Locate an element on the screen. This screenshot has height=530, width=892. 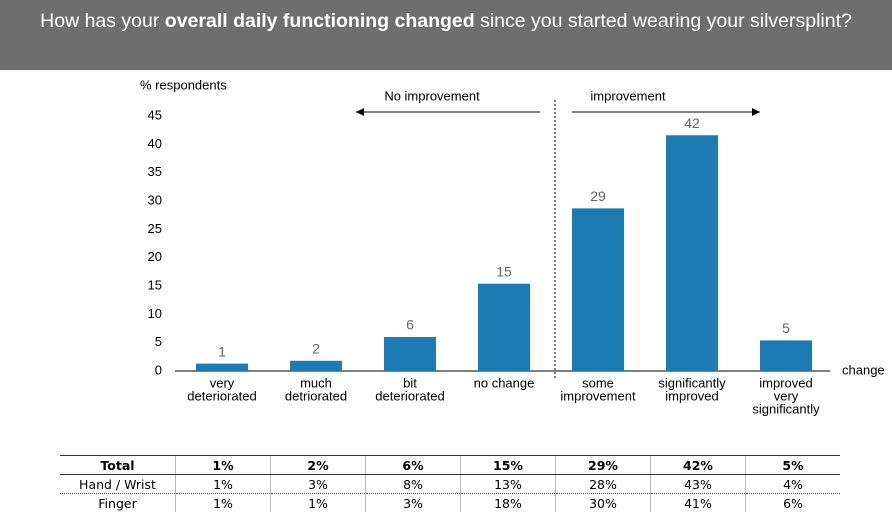
table-cell: 13% is located at coordinates (508, 484).